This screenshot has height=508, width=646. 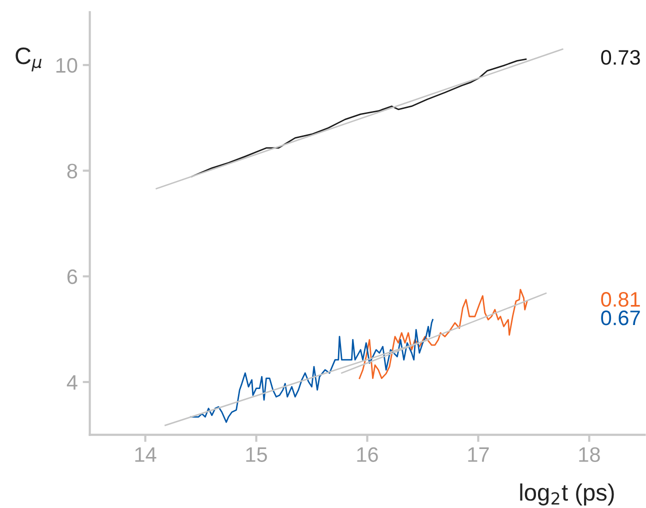 I want to click on y-tick-label: 6, so click(x=72, y=276).